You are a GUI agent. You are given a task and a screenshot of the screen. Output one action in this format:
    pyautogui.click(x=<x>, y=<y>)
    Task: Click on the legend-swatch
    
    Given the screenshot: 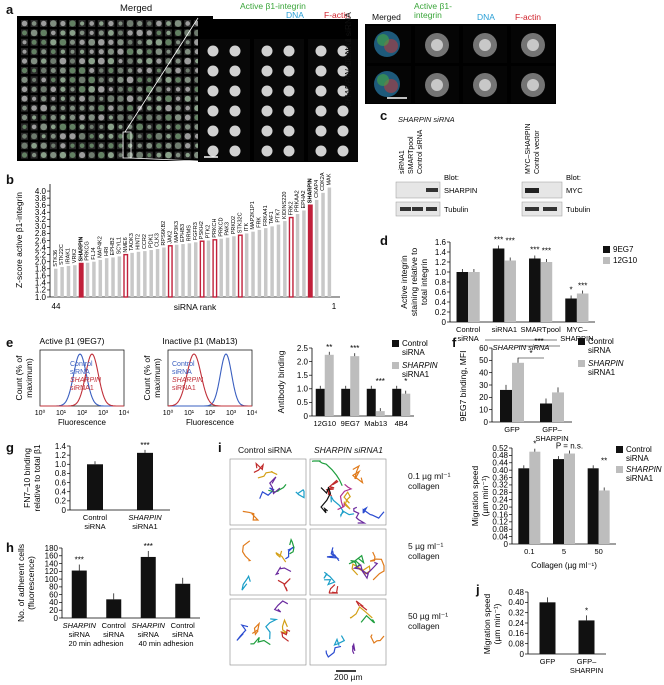 What is the action you would take?
    pyautogui.click(x=619, y=449)
    